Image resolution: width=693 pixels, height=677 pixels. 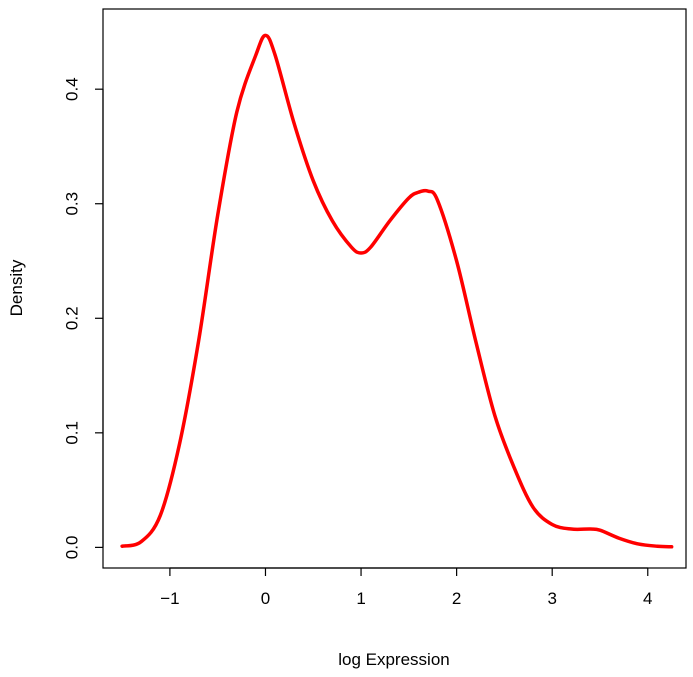 What do you see at coordinates (72, 433) in the screenshot?
I see `y-tick-label: 0.1` at bounding box center [72, 433].